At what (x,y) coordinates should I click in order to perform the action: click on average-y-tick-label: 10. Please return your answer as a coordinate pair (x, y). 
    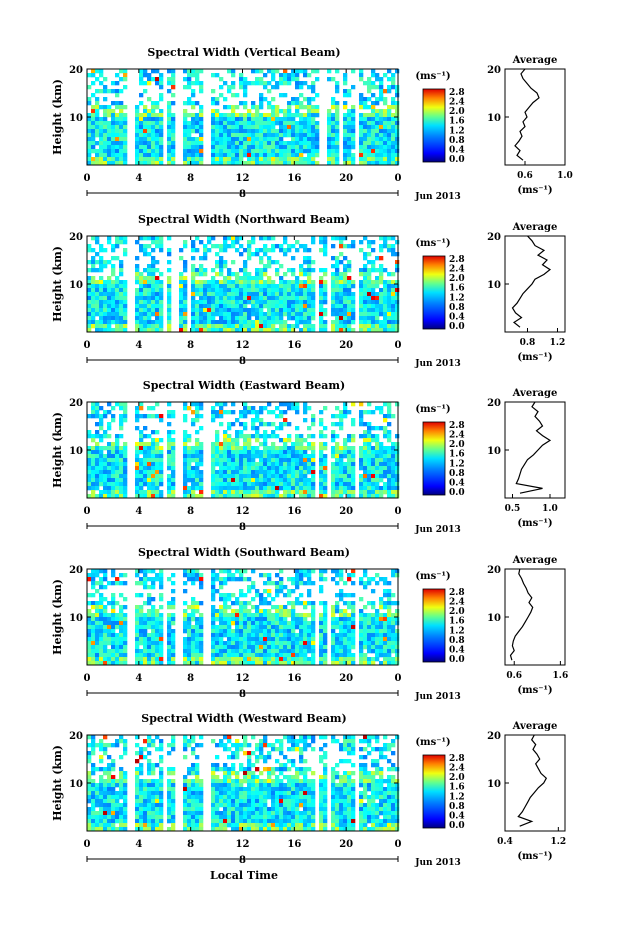
    Looking at the image, I should click on (494, 285).